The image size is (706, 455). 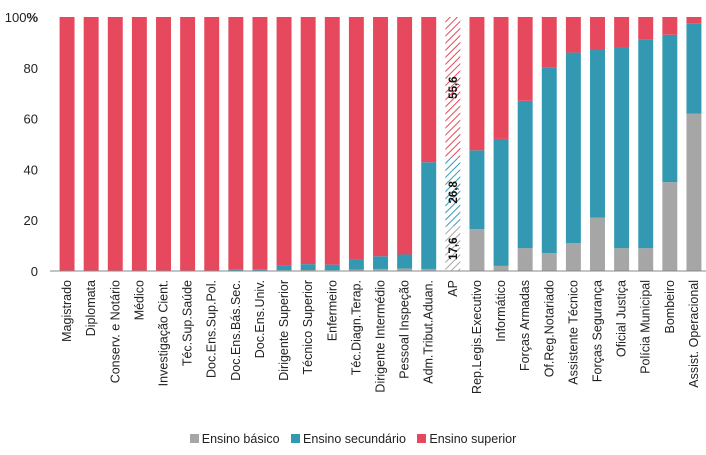 I want to click on bar-dirigente-intermedio-ensino-secundario, so click(x=380, y=262).